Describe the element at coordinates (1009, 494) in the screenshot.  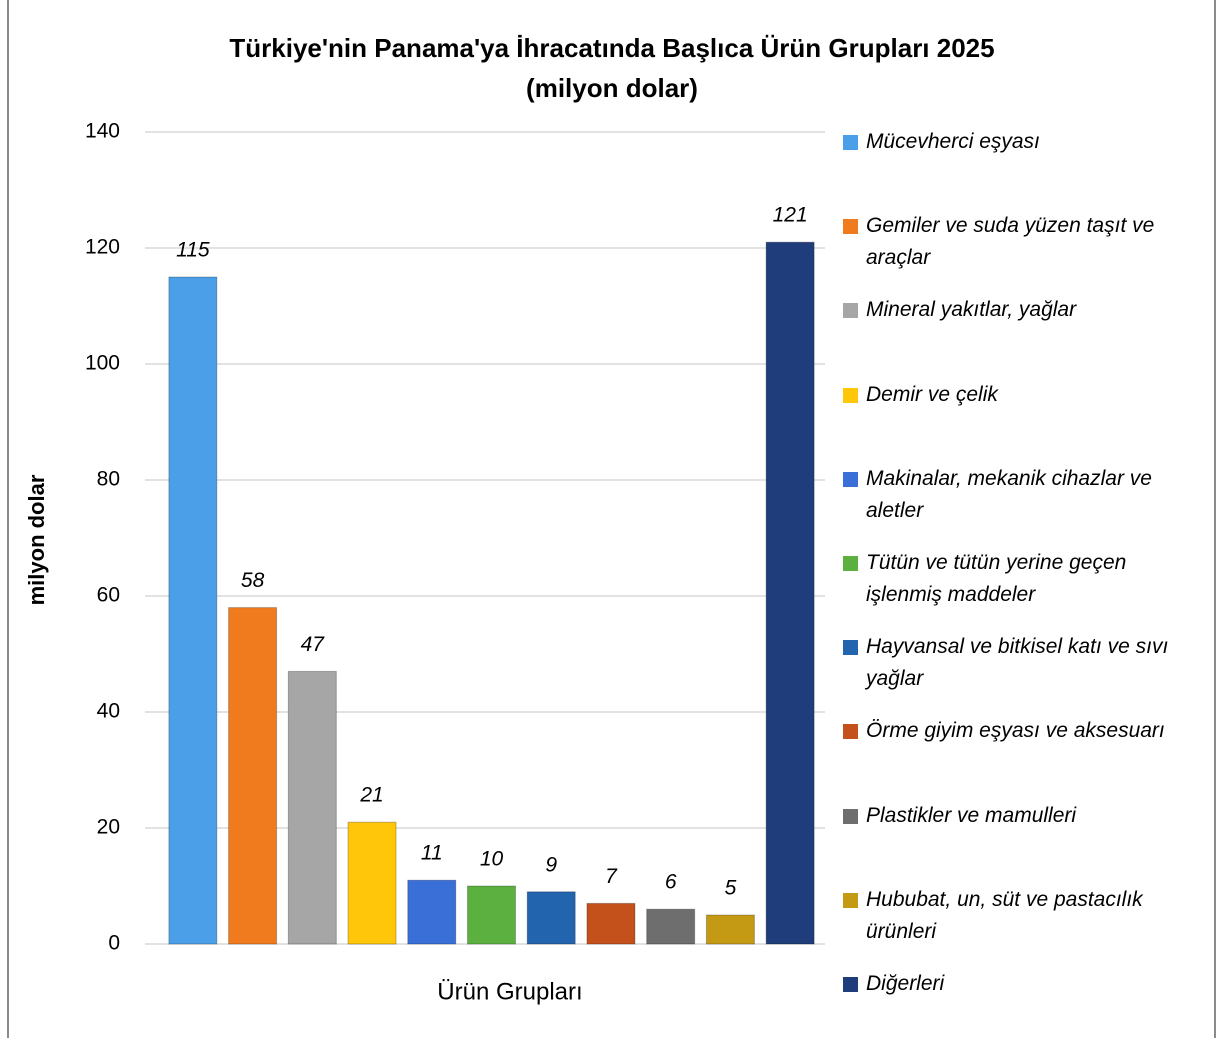
I see `legend-label: Makinalar, mekanik cihazlar ve aletler` at that location.